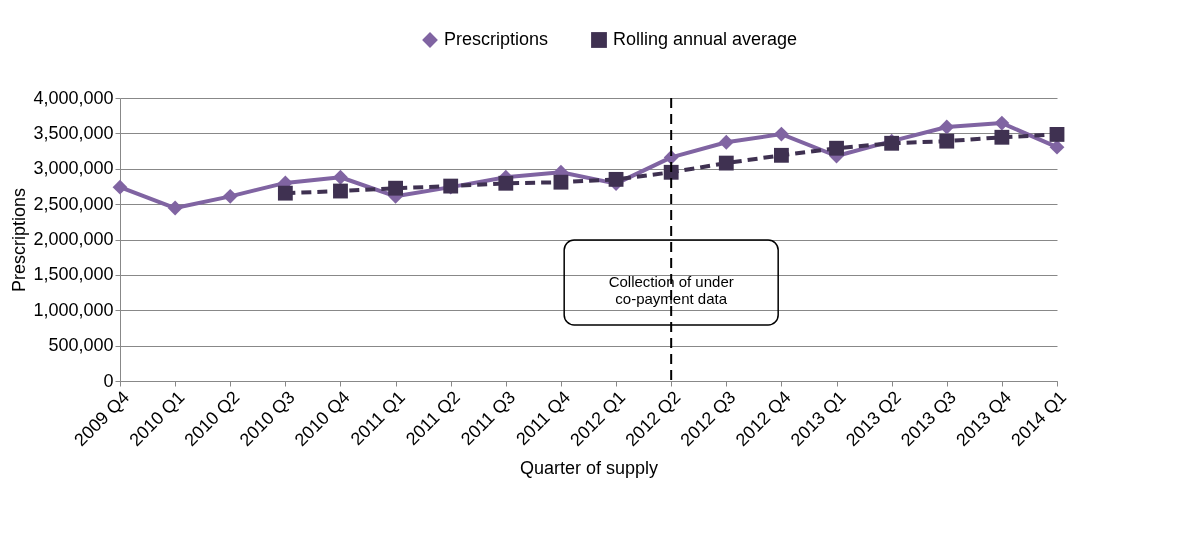  I want to click on legend-label: Rolling annual average, so click(705, 39).